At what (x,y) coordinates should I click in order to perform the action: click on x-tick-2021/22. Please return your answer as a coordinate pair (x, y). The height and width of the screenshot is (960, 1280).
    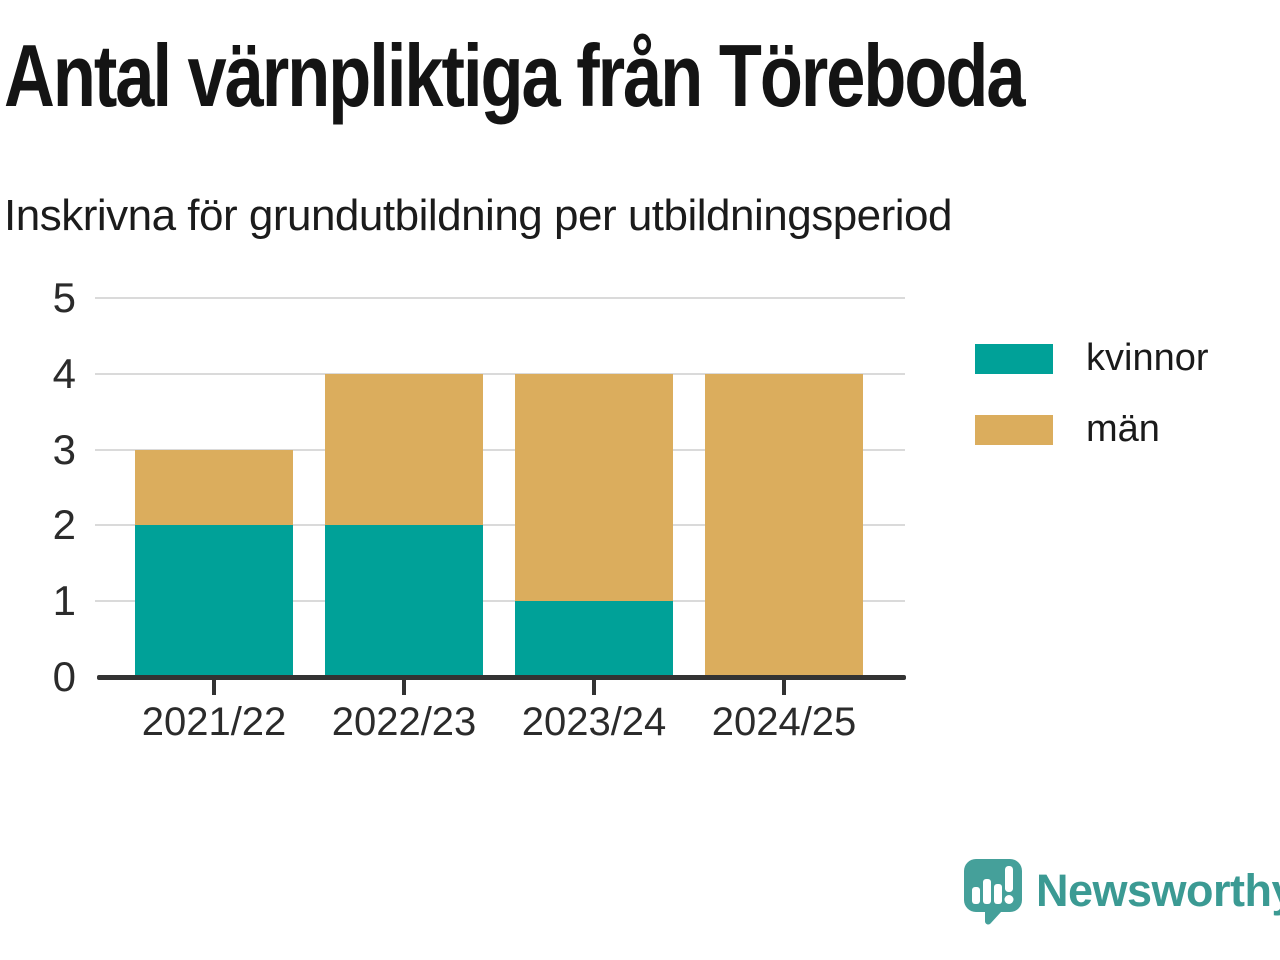
    Looking at the image, I should click on (214, 687).